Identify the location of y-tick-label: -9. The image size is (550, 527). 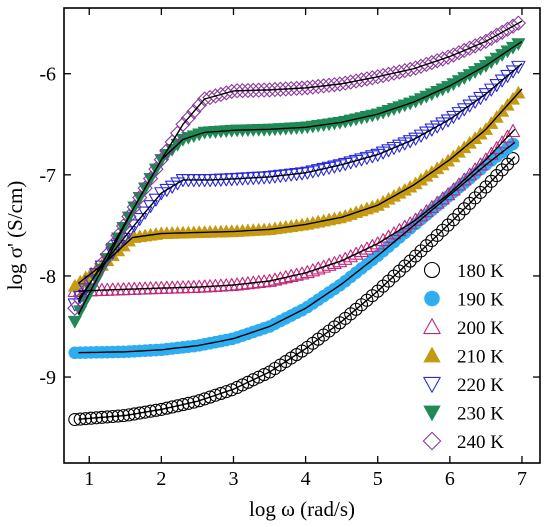
(47, 378).